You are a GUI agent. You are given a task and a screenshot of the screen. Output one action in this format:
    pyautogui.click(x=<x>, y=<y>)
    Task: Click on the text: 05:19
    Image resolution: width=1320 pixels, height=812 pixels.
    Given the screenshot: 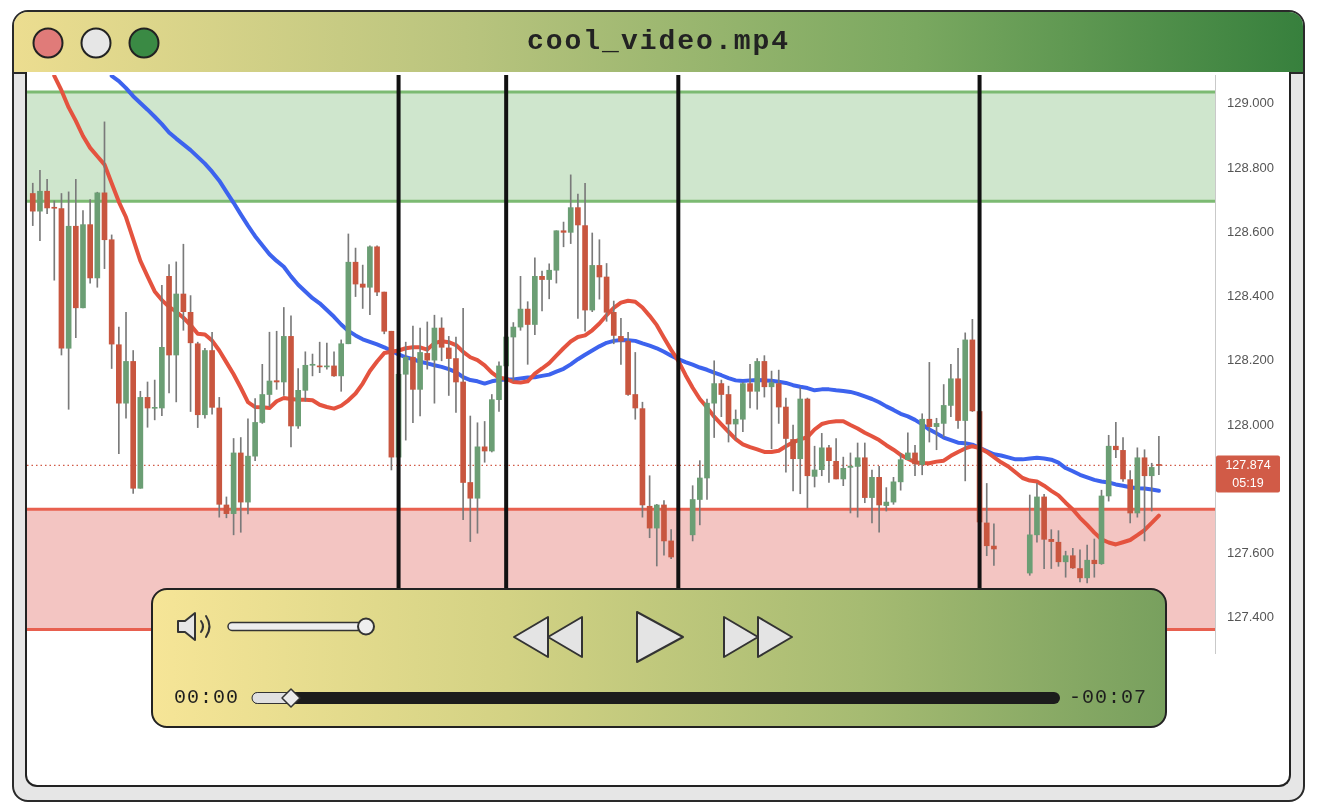 What is the action you would take?
    pyautogui.click(x=1248, y=482)
    